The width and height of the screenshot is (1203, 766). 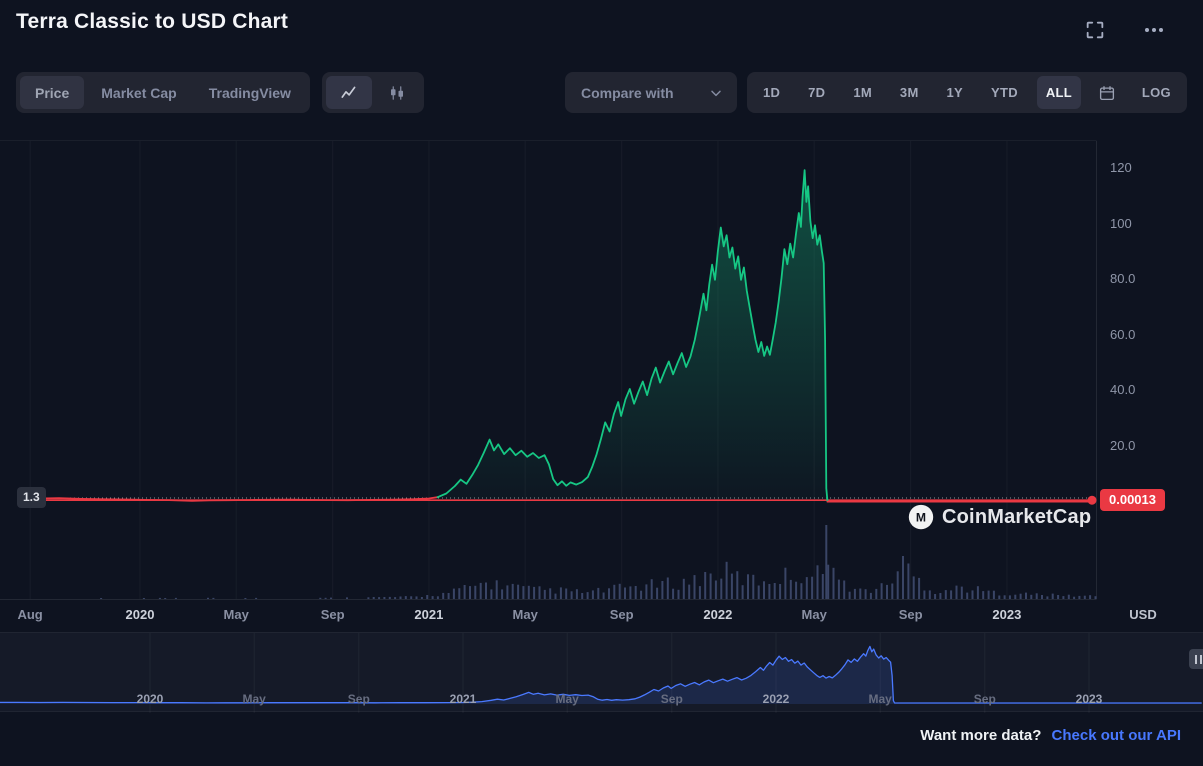 I want to click on compare-with-select: Compare with, so click(x=651, y=92).